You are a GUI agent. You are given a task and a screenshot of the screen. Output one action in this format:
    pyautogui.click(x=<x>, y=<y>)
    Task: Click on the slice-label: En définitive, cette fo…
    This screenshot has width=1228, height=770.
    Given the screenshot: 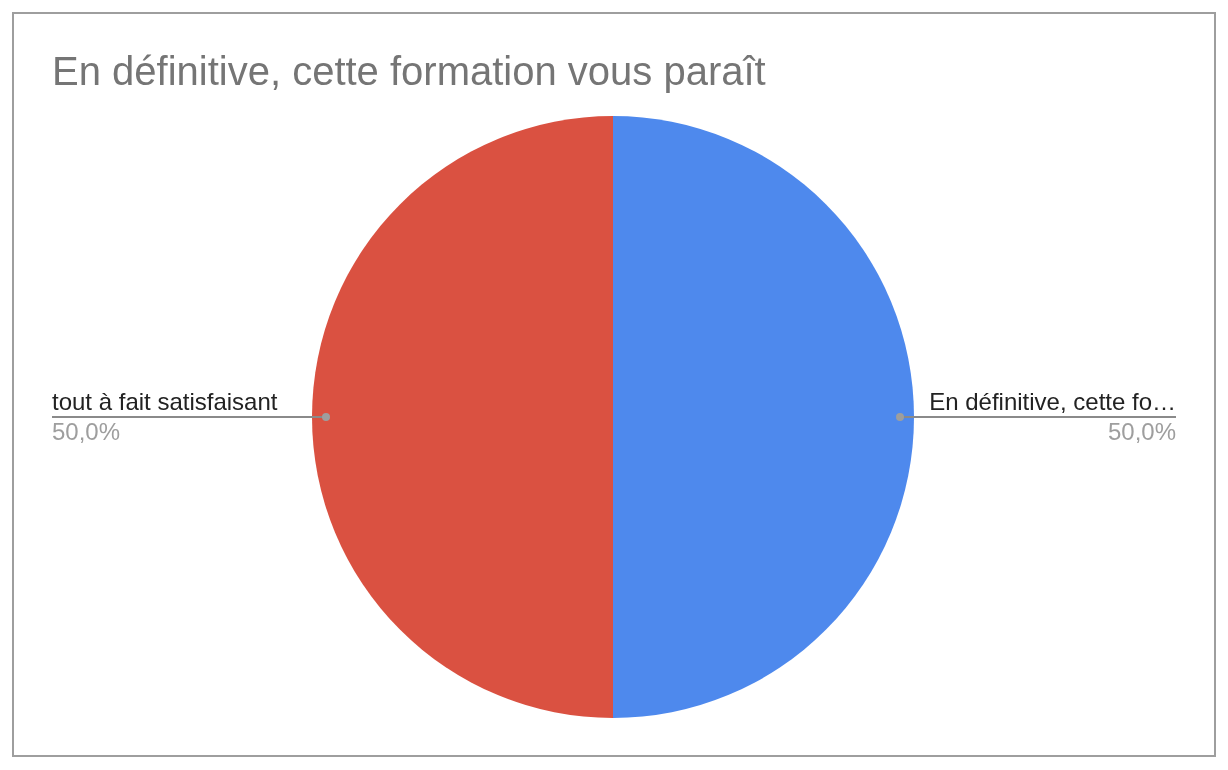 What is the action you would take?
    pyautogui.click(x=1052, y=401)
    